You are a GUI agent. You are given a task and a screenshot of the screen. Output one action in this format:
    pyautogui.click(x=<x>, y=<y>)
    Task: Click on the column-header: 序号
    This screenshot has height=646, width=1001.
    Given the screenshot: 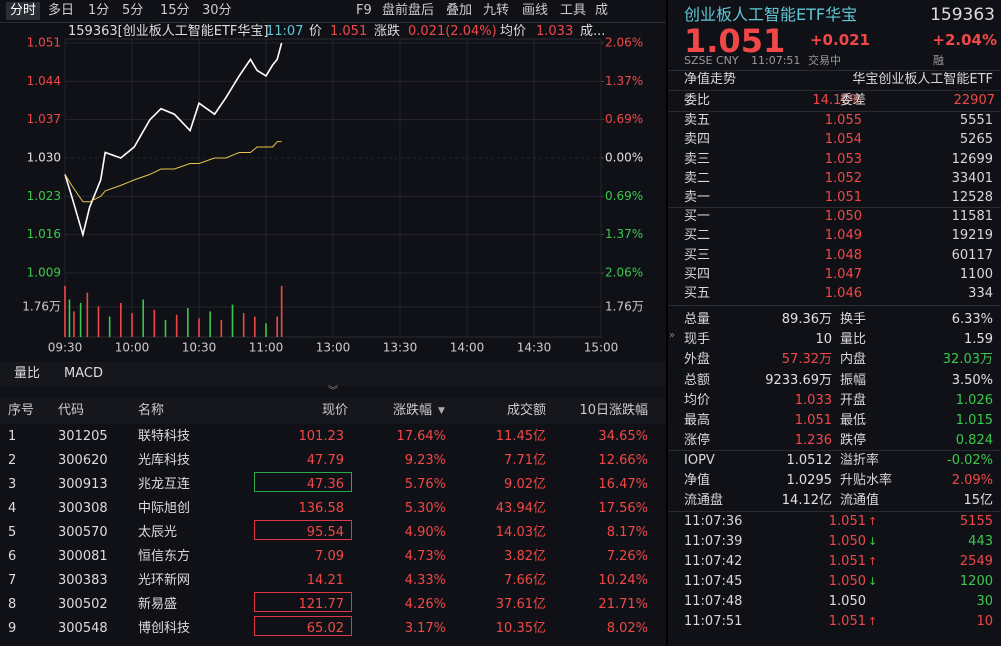 What is the action you would take?
    pyautogui.click(x=21, y=410)
    